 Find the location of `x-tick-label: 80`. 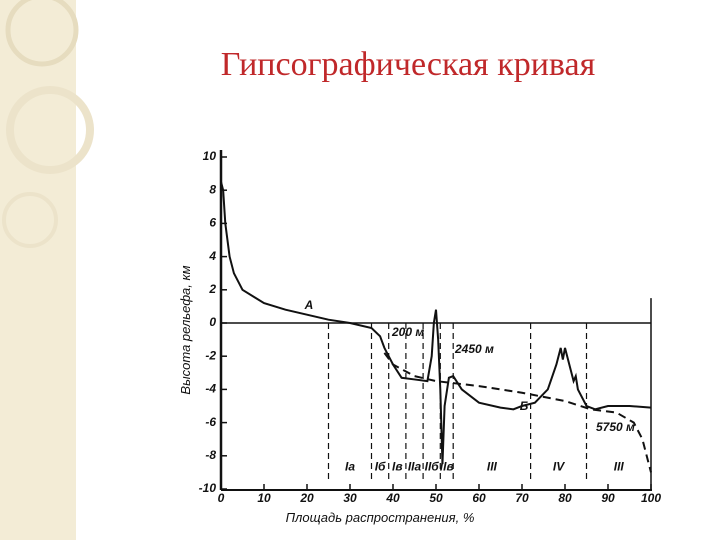

x-tick-label: 80 is located at coordinates (565, 498).